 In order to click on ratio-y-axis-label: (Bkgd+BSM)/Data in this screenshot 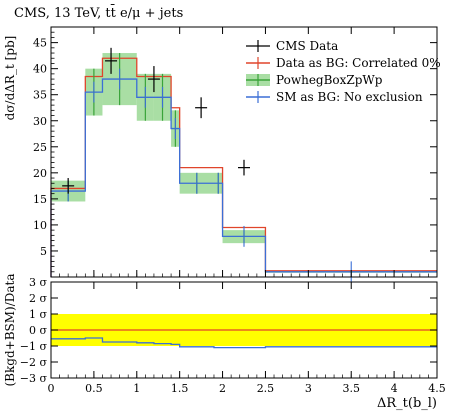, I will do `click(10, 330)`.